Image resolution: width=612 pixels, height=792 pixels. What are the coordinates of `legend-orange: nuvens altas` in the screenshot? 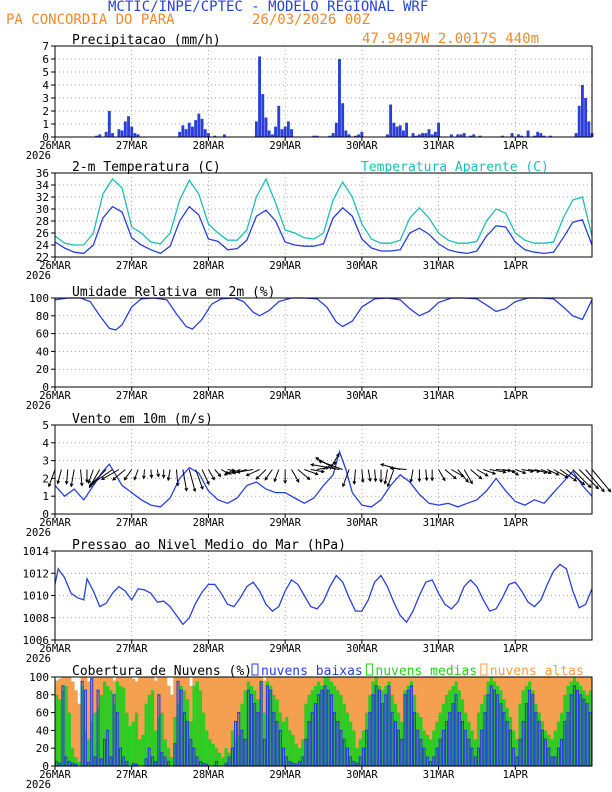 It's located at (537, 671).